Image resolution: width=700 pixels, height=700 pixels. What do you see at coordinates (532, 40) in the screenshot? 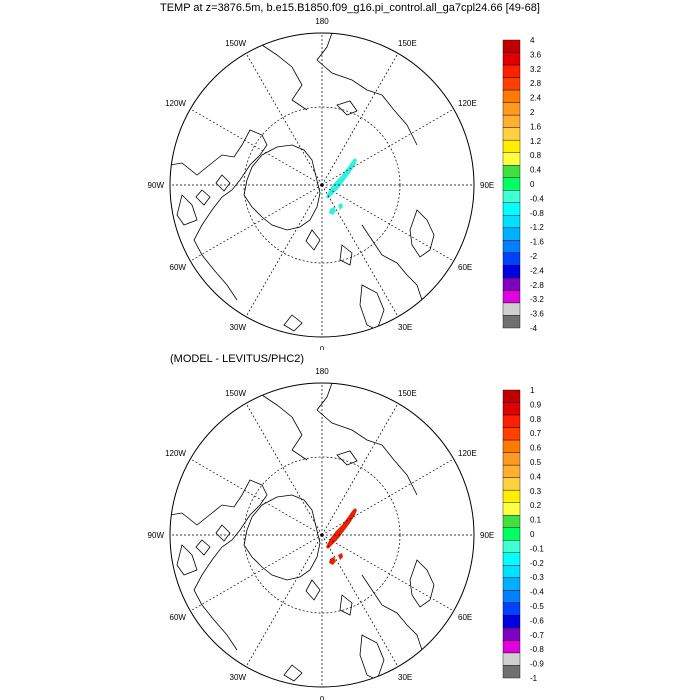
I see `colorbar-label: 4` at bounding box center [532, 40].